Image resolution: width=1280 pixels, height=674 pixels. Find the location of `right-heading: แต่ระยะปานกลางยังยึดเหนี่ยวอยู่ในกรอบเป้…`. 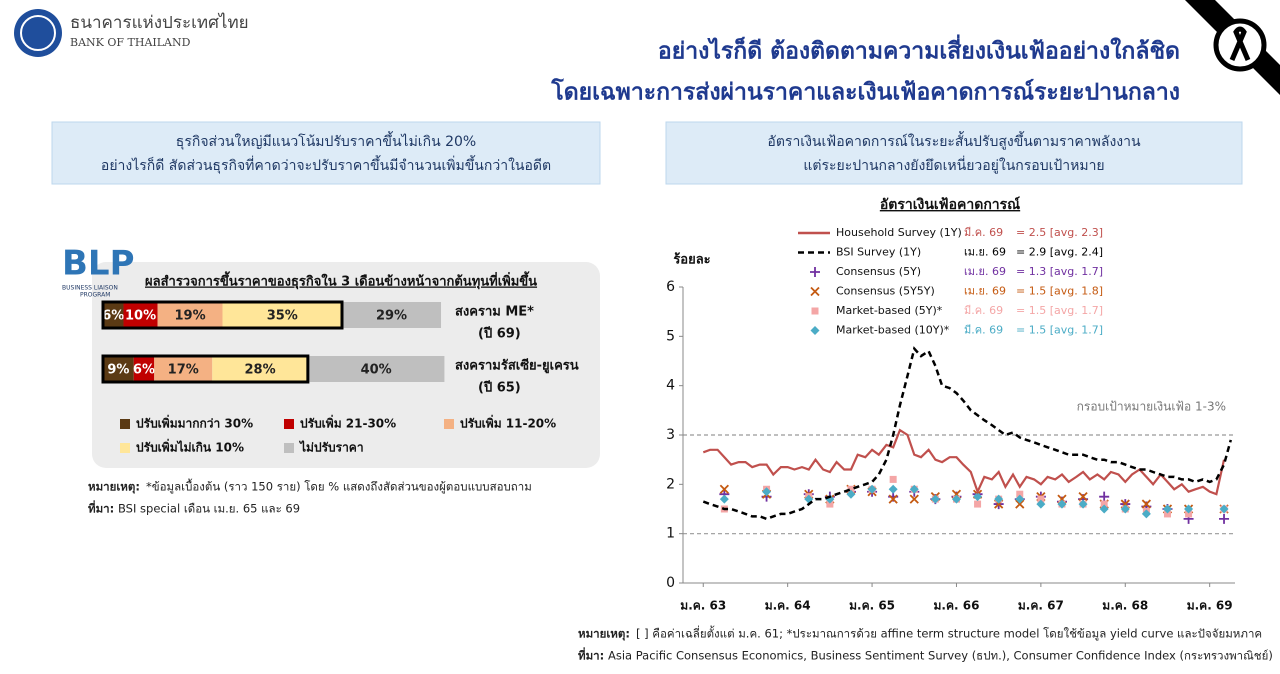

right-heading: แต่ระยะปานกลางยังยึดเหนี่ยวอยู่ในกรอบเป้… is located at coordinates (953, 165).